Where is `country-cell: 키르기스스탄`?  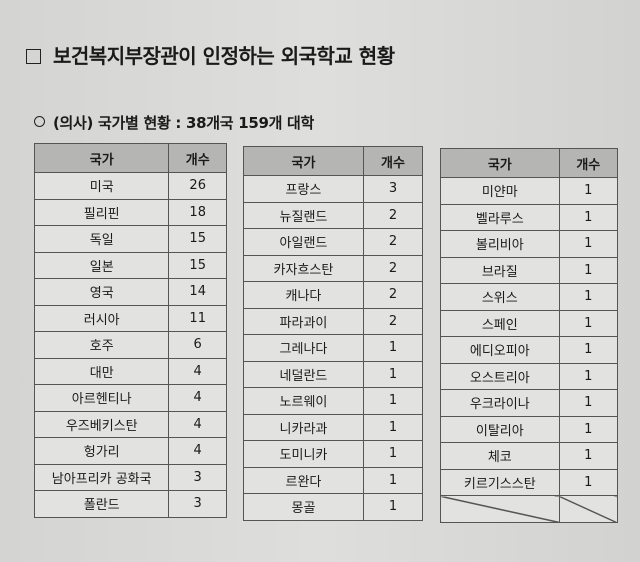 country-cell: 키르기스스탄 is located at coordinates (500, 482).